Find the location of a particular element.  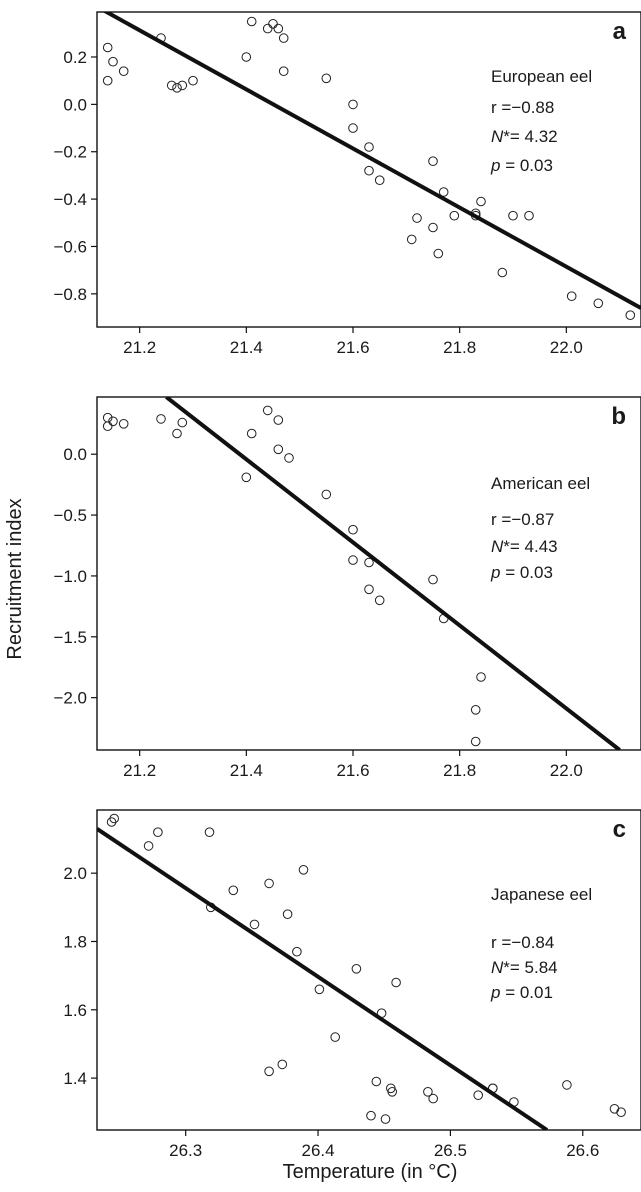

stat-n: N*= 5.84 is located at coordinates (524, 967).